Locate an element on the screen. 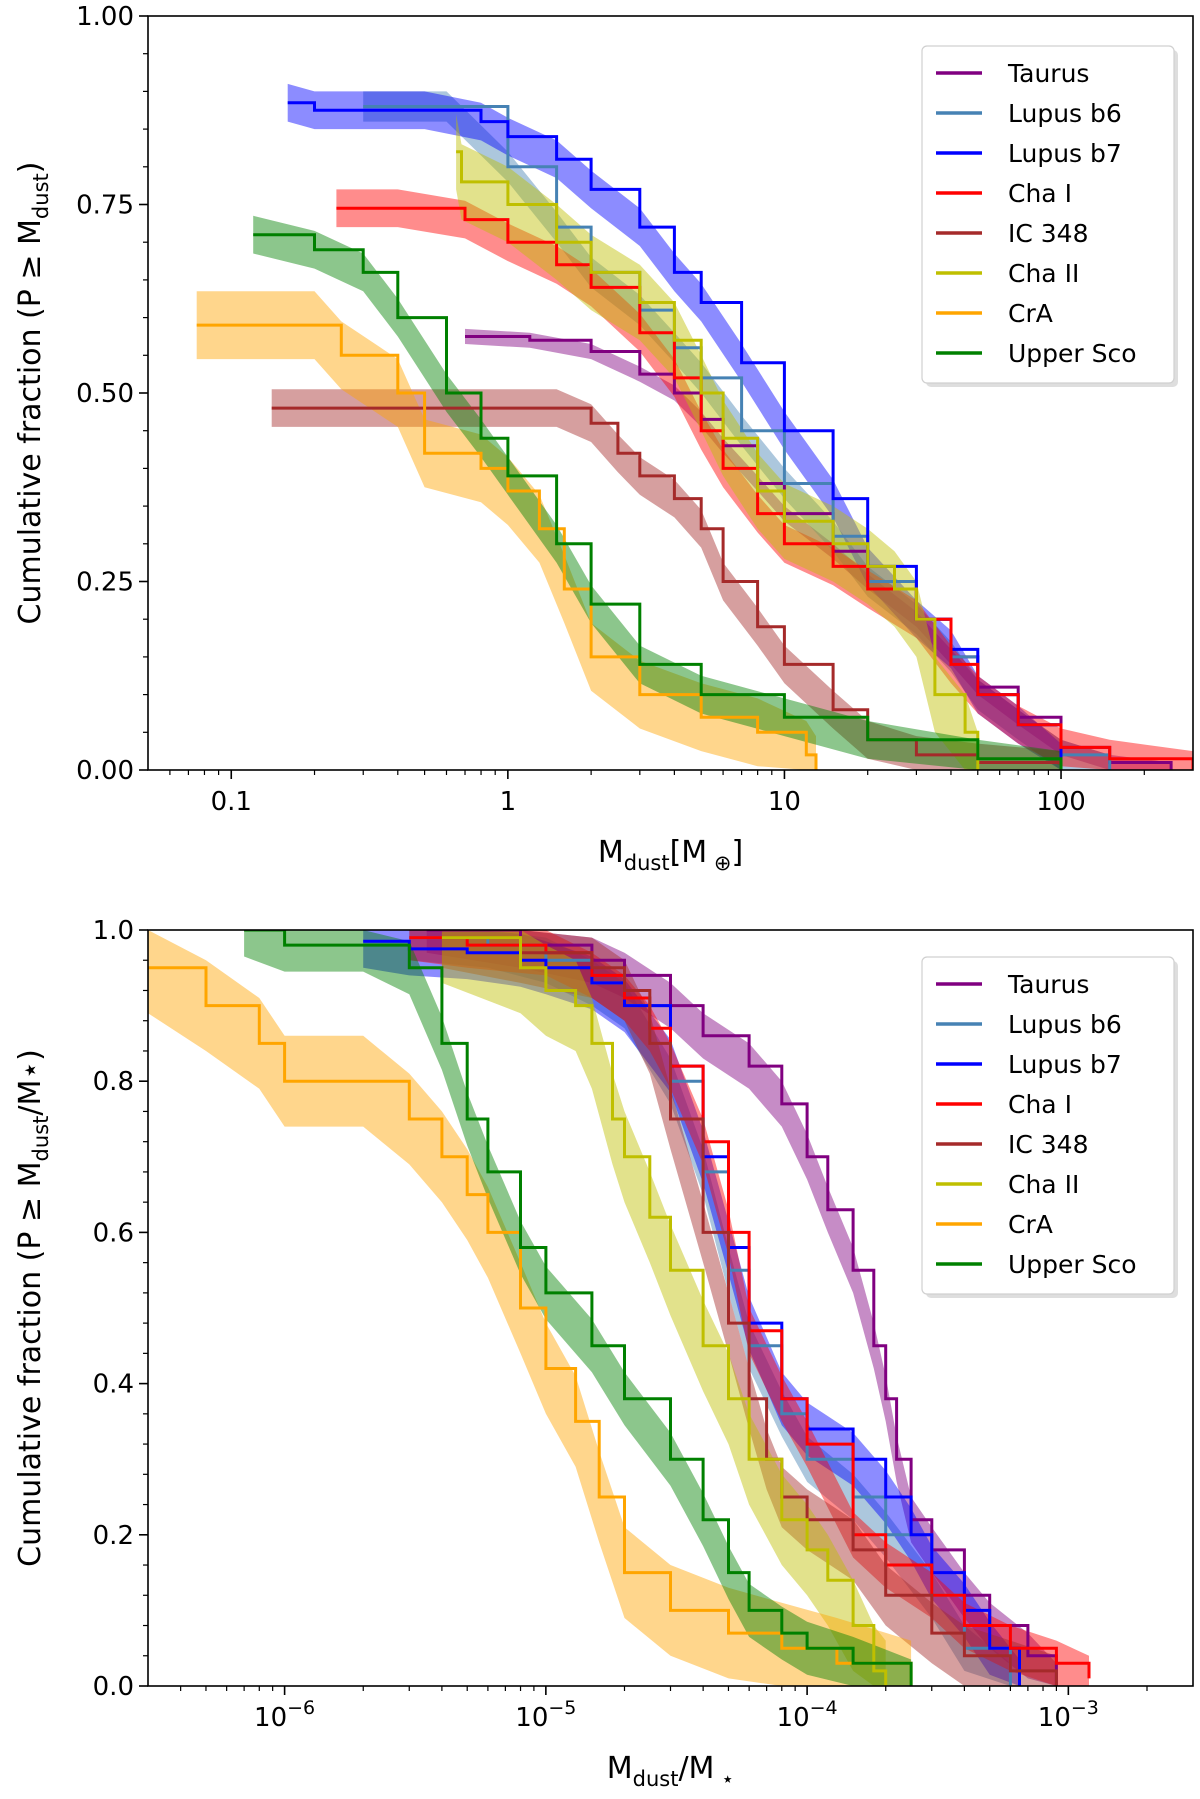  y-tick-label: 0.0 is located at coordinates (113, 1687).